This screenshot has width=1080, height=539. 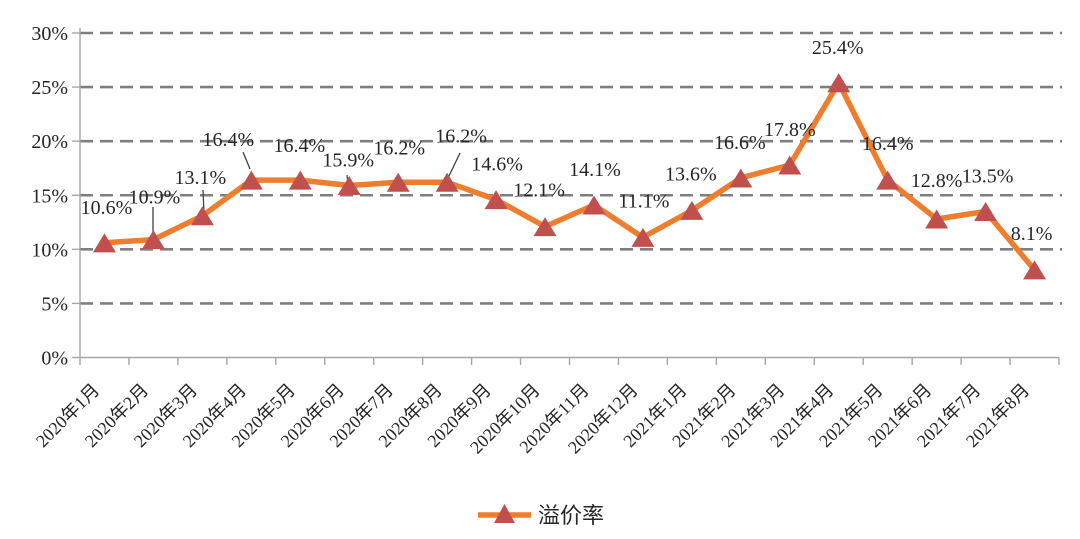 I want to click on data-label: 14.1%, so click(x=595, y=170).